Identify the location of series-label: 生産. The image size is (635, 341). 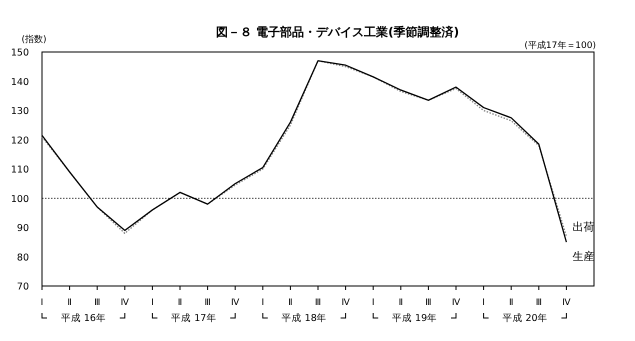
(583, 257).